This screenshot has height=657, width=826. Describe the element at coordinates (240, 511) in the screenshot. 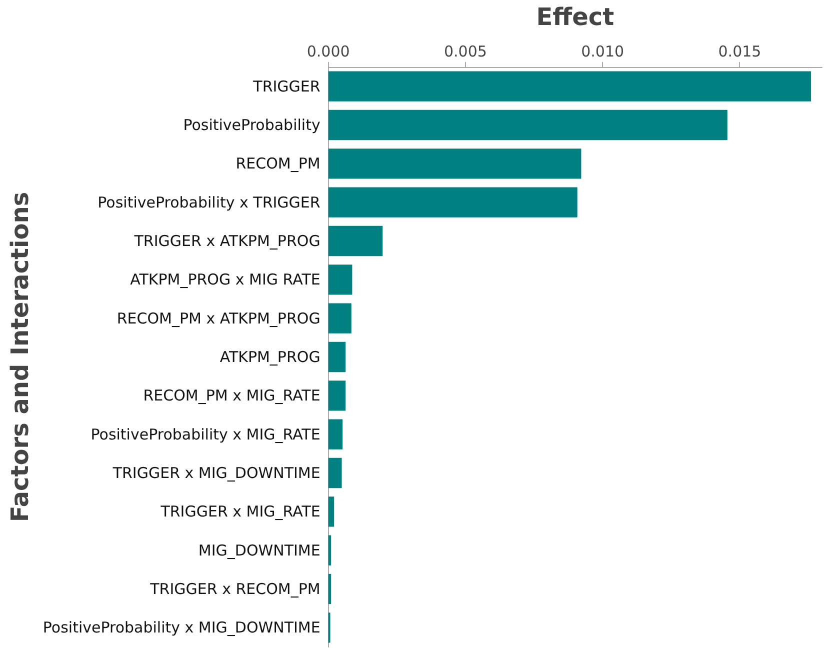

I see `y-tick-label: TRIGGER x MIG_RATE` at that location.